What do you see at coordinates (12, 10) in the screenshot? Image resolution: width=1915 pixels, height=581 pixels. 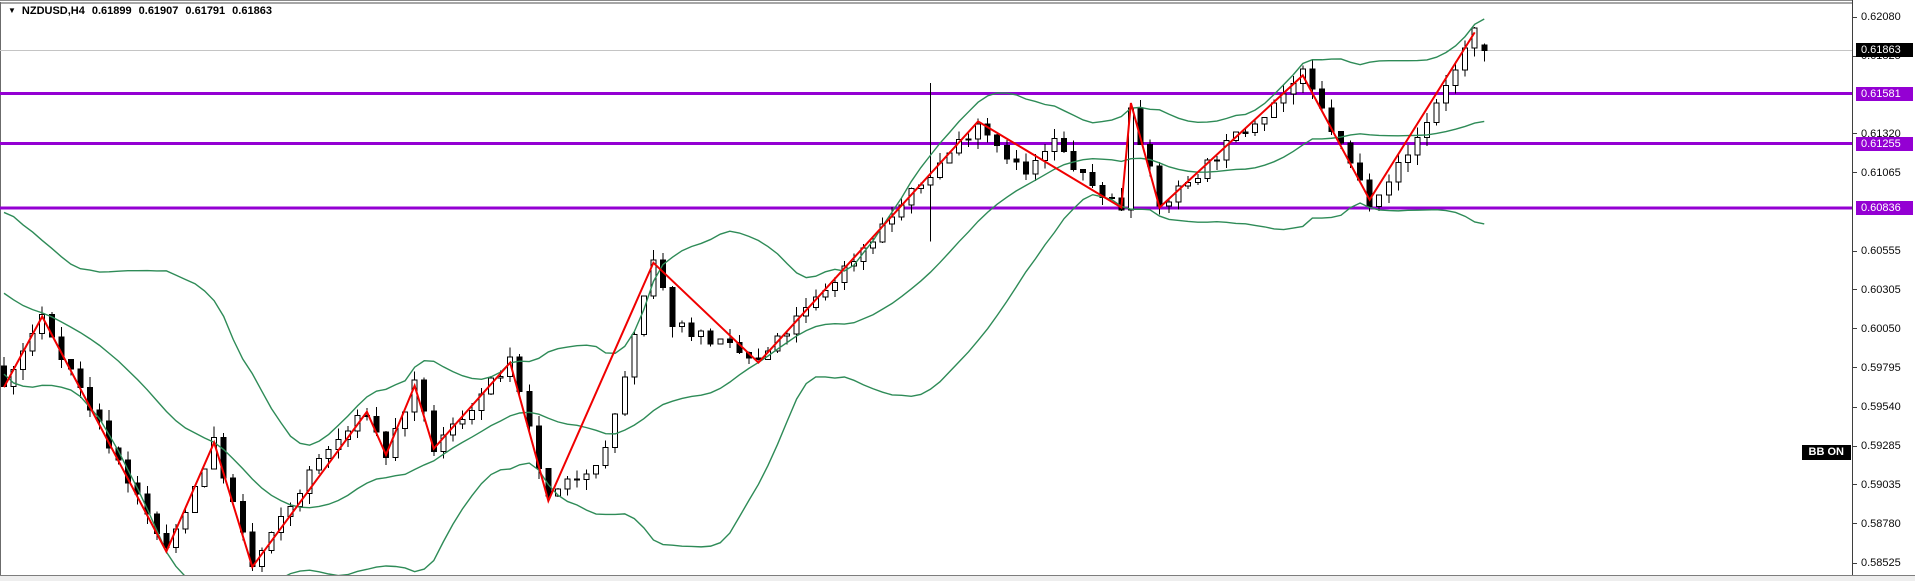 I see `chevron-down-icon: ▼` at bounding box center [12, 10].